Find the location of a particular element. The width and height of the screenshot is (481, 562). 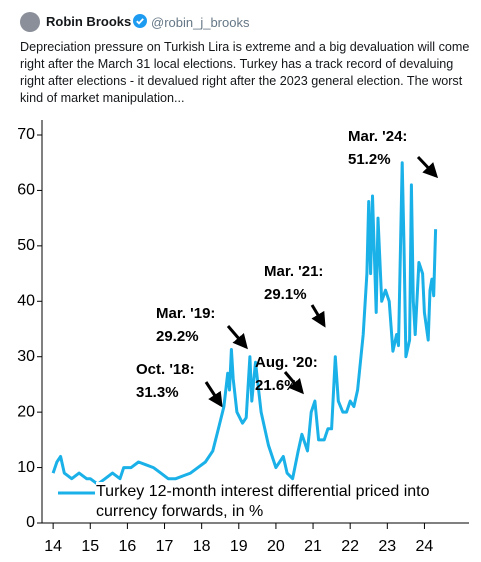

annotation-label: Mar. '24: is located at coordinates (377, 136).